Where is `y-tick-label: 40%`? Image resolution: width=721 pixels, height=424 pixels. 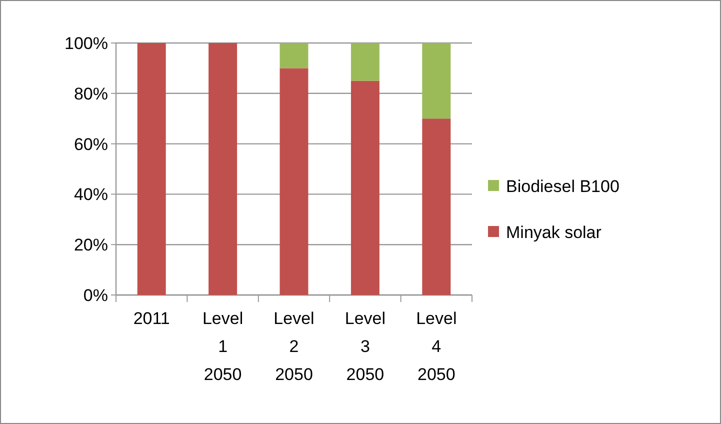
y-tick-label: 40% is located at coordinates (91, 194).